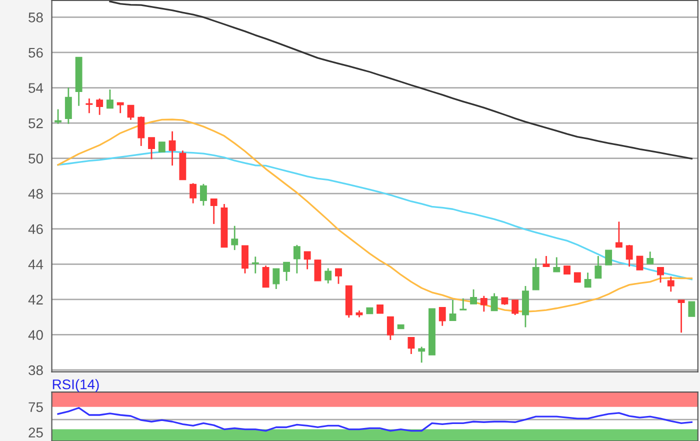  What do you see at coordinates (35, 159) in the screenshot?
I see `y-tick-label: 50` at bounding box center [35, 159].